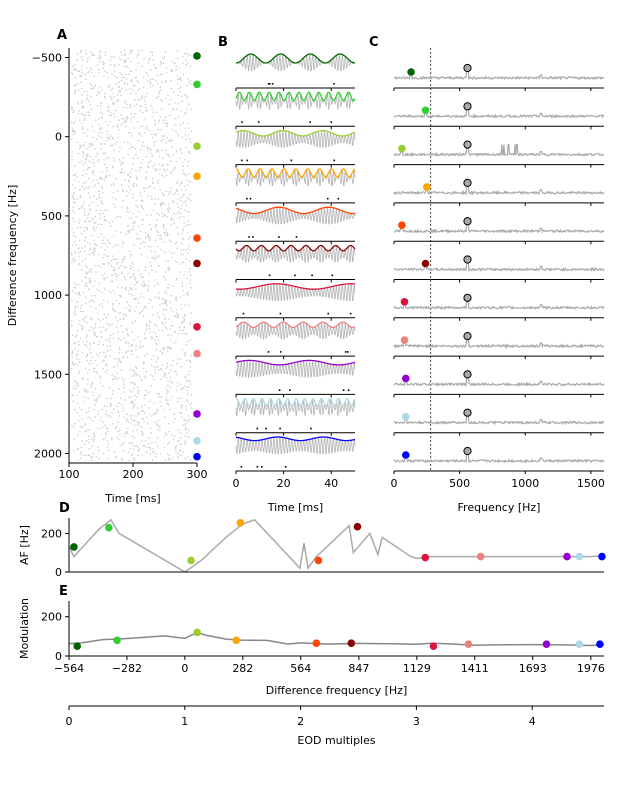  What do you see at coordinates (295, 58) in the screenshot?
I see `envelope-trace` at bounding box center [295, 58].